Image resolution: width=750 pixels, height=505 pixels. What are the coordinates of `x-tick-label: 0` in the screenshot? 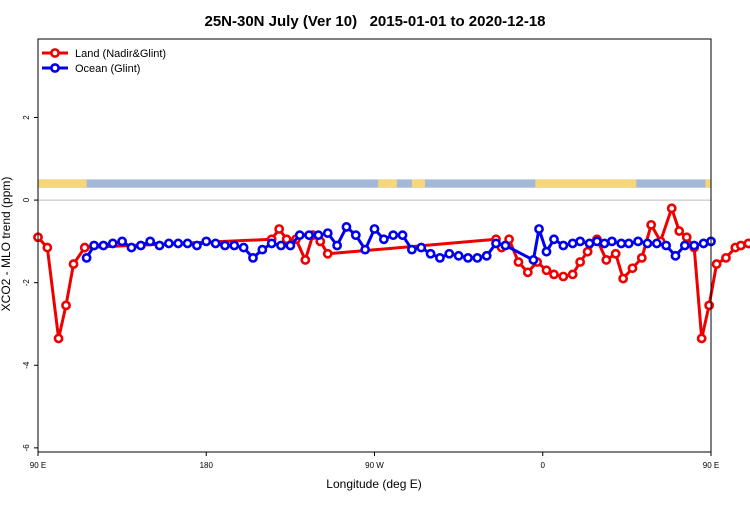 It's located at (543, 465).